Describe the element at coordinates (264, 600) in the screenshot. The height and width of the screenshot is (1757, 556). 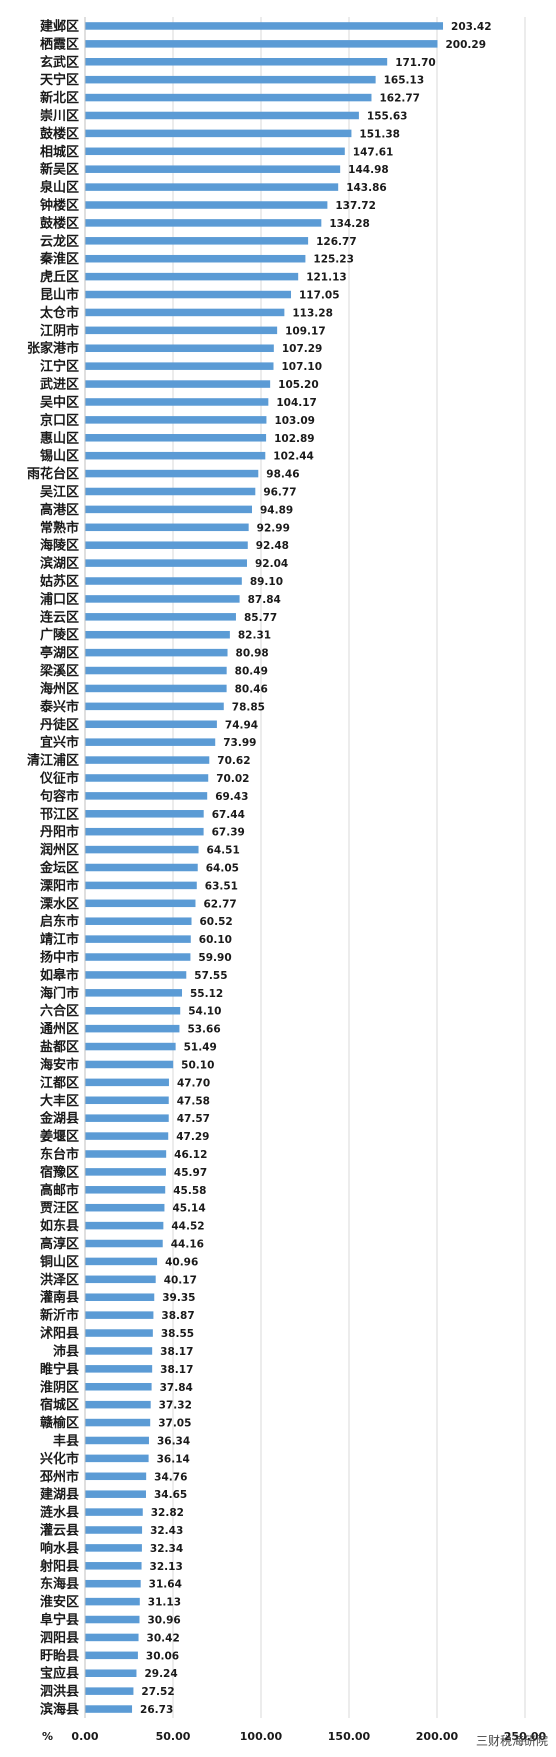
I see `value-label: 87.84` at that location.